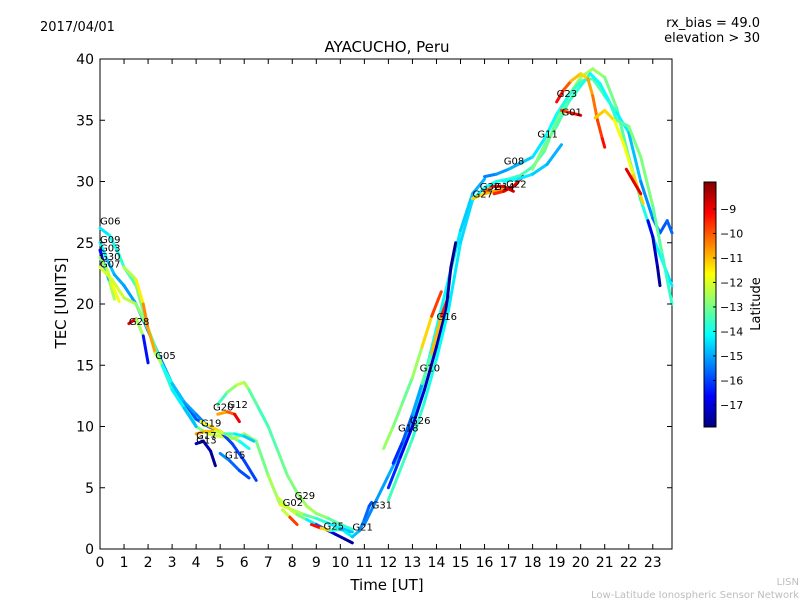 This screenshot has height=600, width=800. I want to click on colorbar-tick-label: −9, so click(728, 209).